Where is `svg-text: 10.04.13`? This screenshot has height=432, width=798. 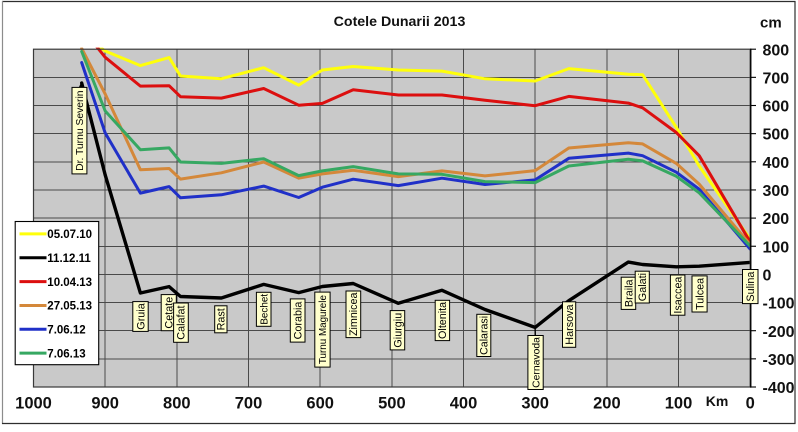
svg-text: 10.04.13 is located at coordinates (69, 283).